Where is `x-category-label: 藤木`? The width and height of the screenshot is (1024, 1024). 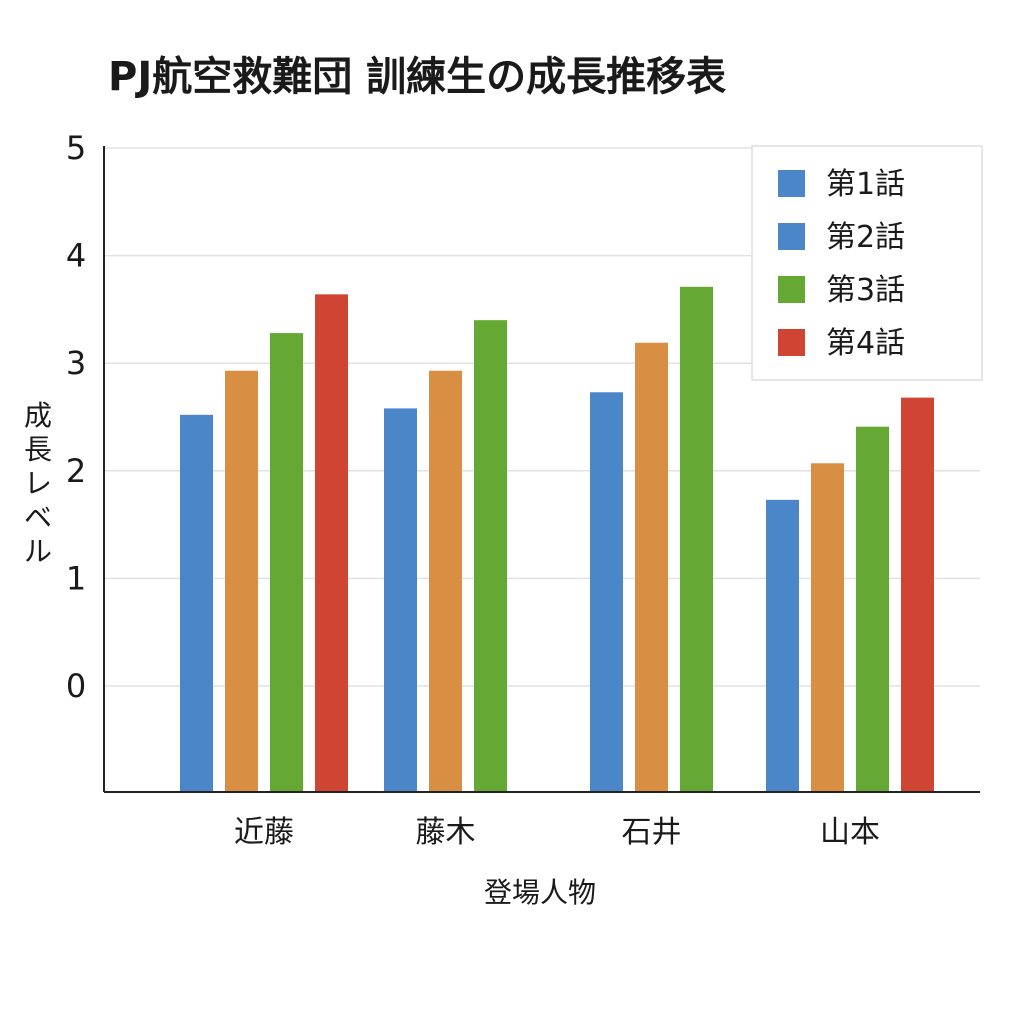 x-category-label: 藤木 is located at coordinates (446, 832).